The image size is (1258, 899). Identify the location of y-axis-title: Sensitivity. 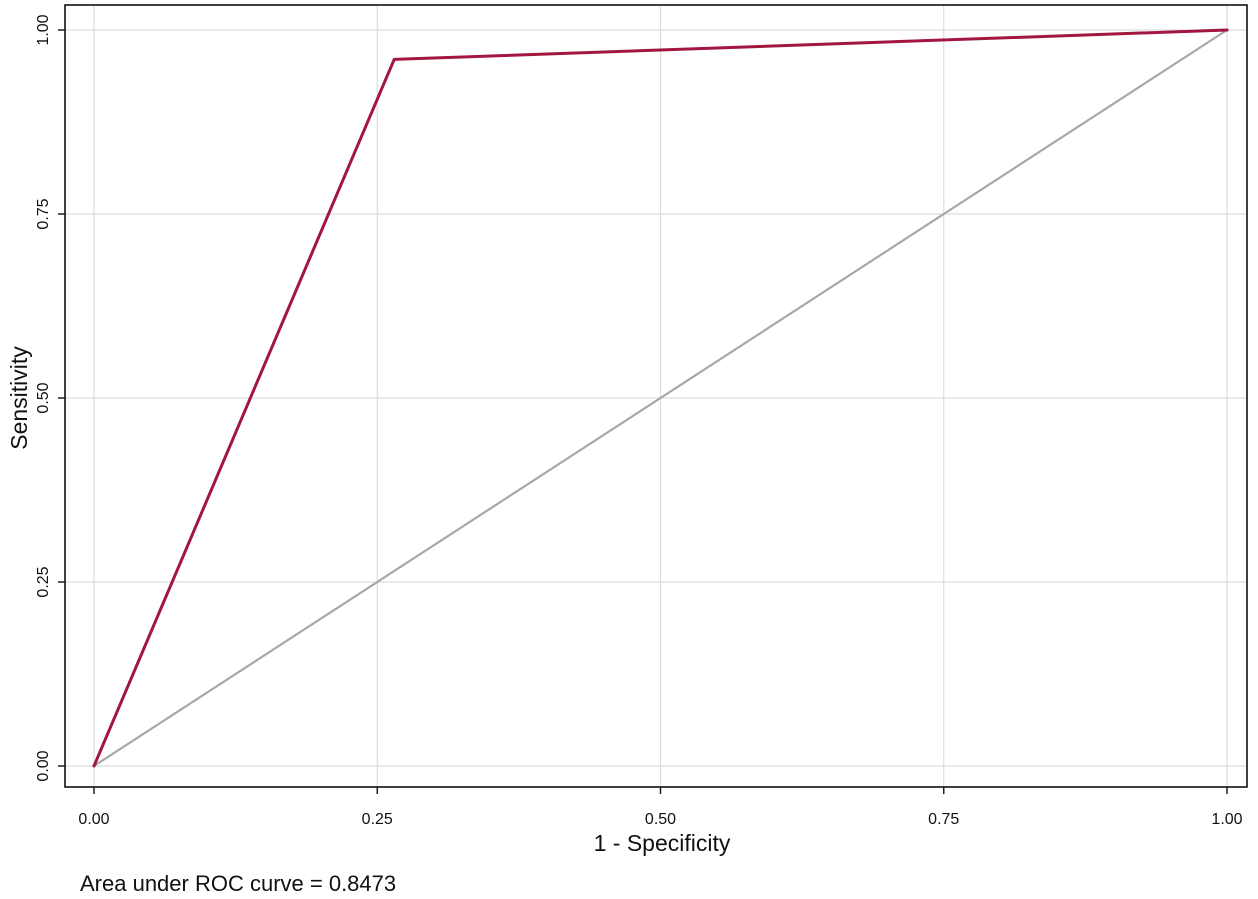
(19, 398).